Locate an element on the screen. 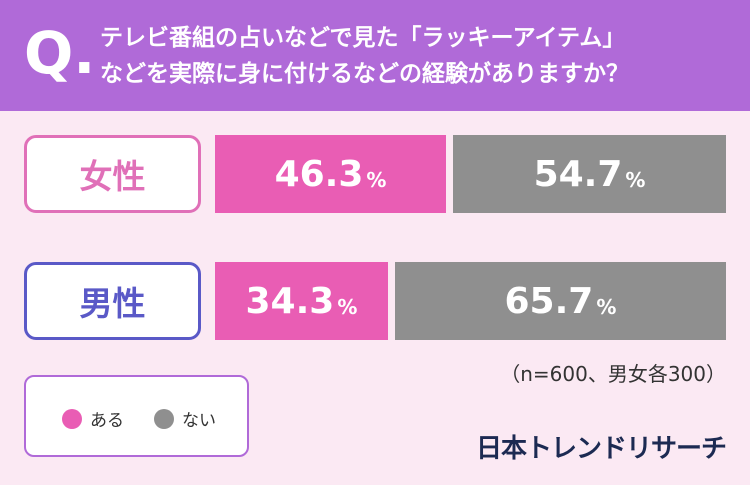 The height and width of the screenshot is (485, 750). bar-value-0-1: 54.7 is located at coordinates (578, 174).